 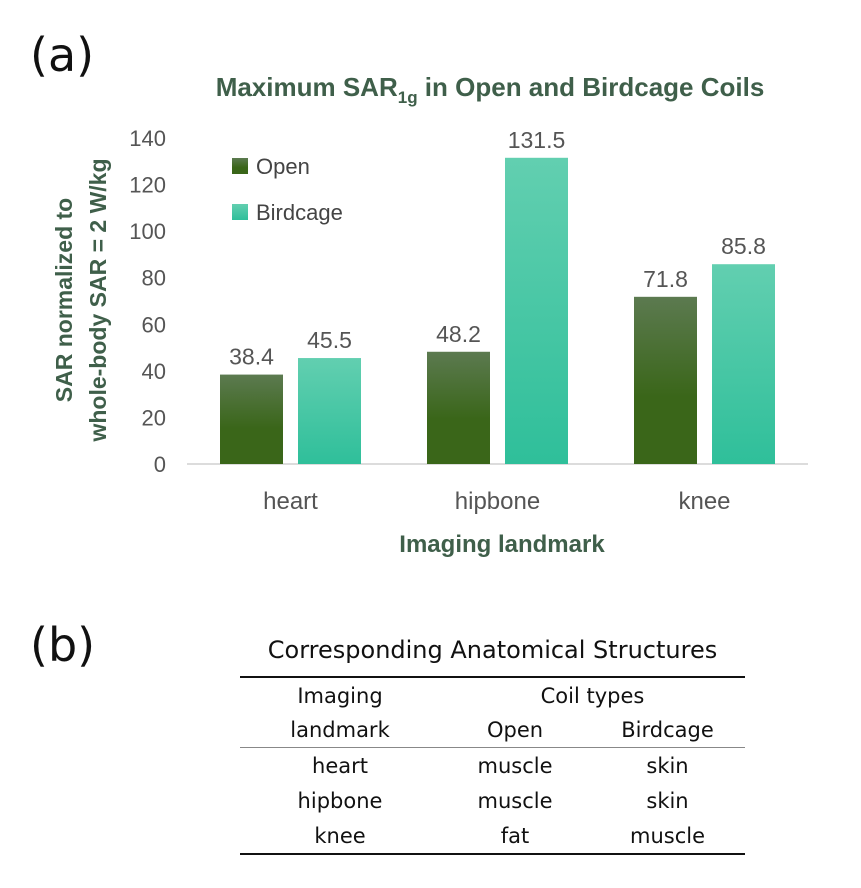 I want to click on y-axis-title-line2: whole-body SAR = 2 W/kg, so click(x=98, y=300).